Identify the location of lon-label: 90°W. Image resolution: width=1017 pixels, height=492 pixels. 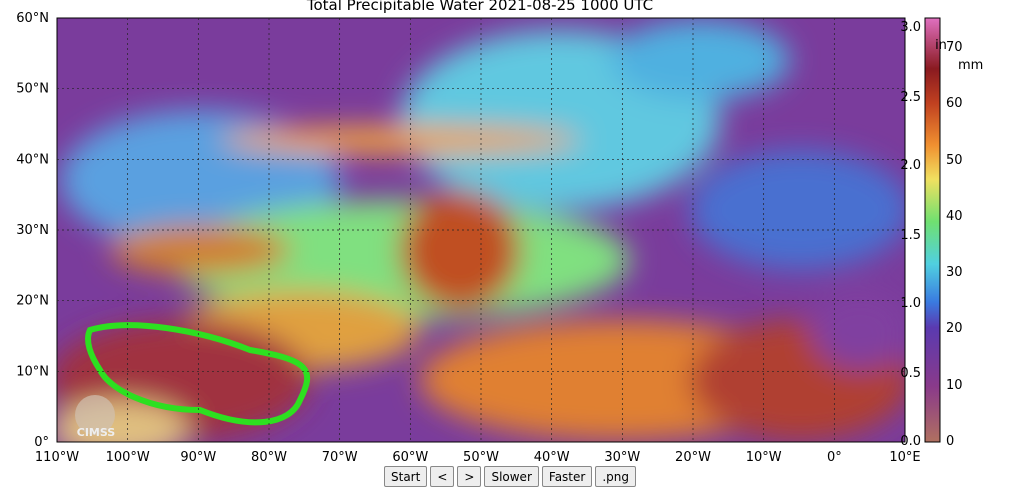
(198, 457).